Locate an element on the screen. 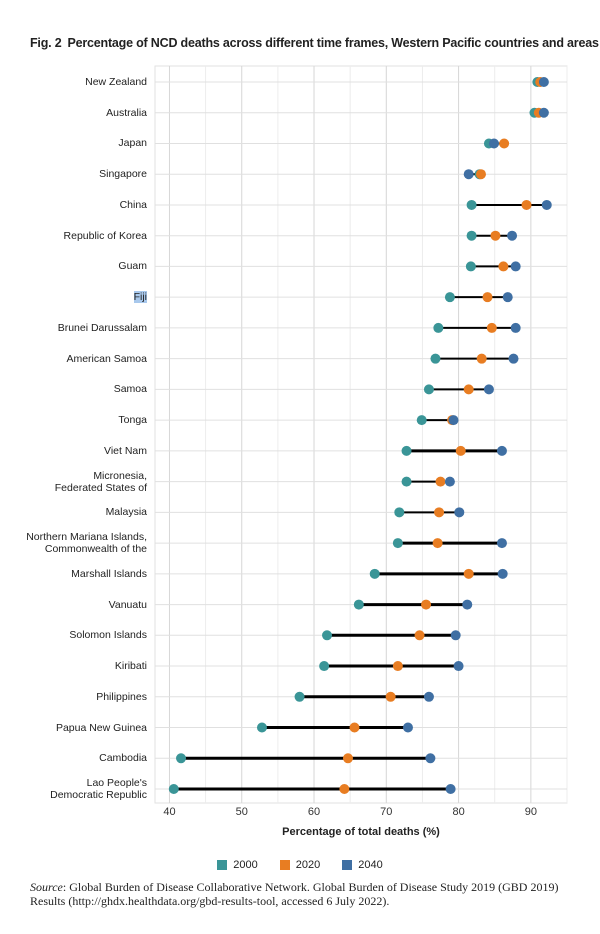  country-name: Marshall Islands is located at coordinates (109, 573).